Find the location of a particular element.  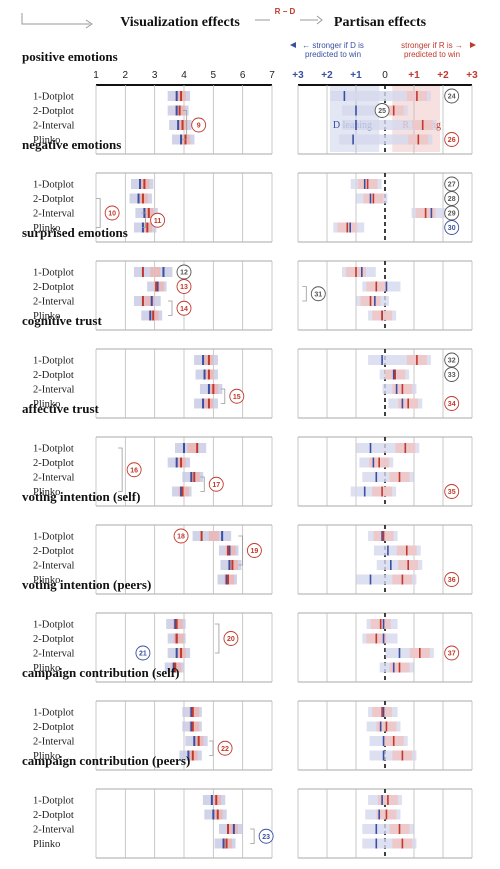

annotation-number: 33 is located at coordinates (452, 375).